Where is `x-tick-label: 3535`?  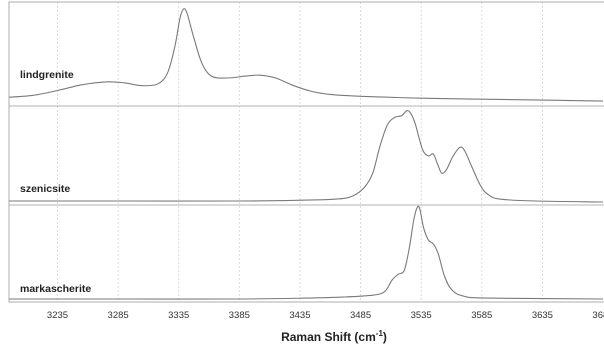 x-tick-label: 3535 is located at coordinates (421, 315).